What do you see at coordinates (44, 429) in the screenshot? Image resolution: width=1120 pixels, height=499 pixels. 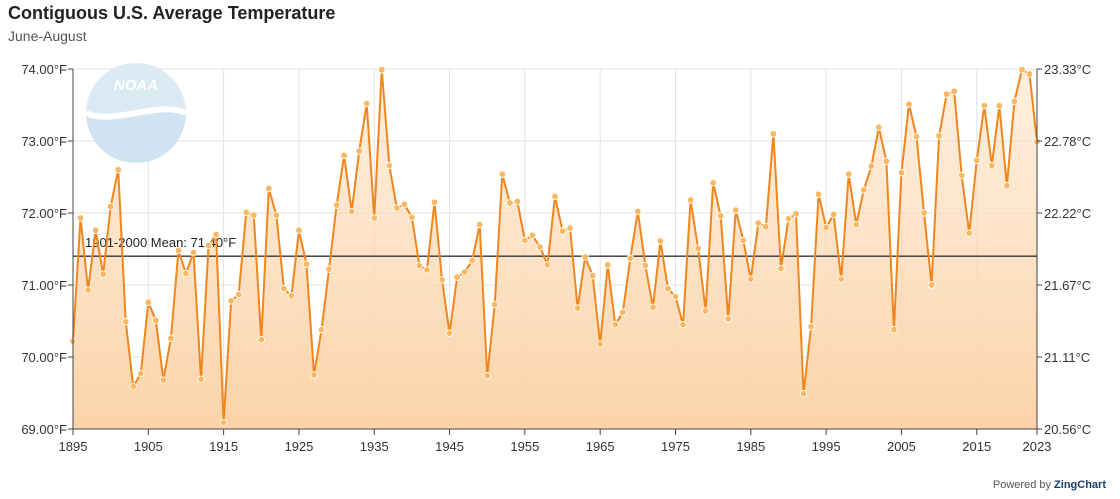 I see `y-tick-label-left: 69.00°F` at bounding box center [44, 429].